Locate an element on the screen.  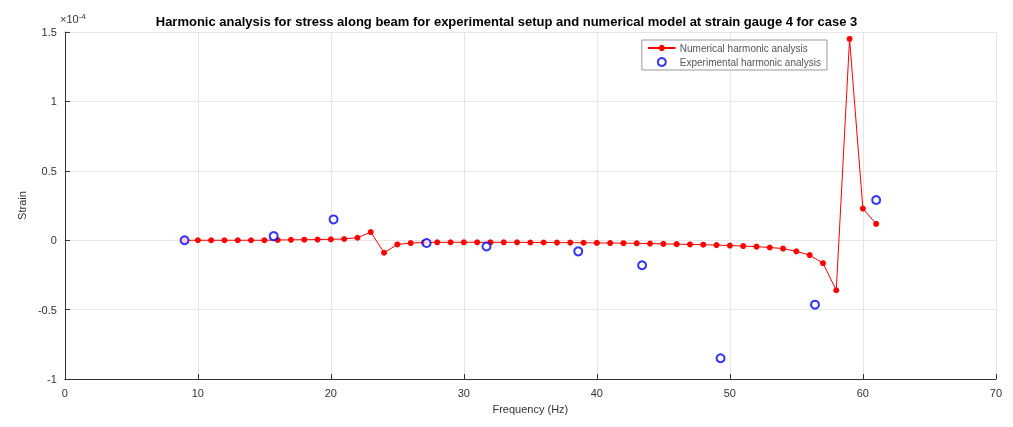
x-tick-label: 0 is located at coordinates (64, 392).